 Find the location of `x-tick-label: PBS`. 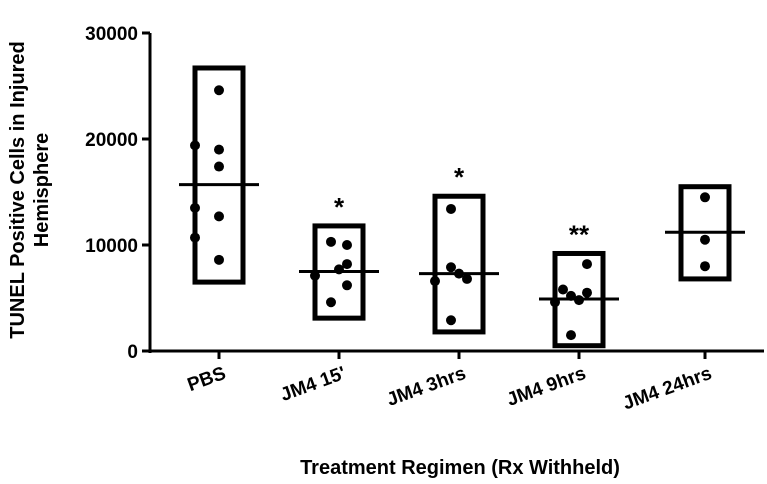

x-tick-label: PBS is located at coordinates (207, 379).